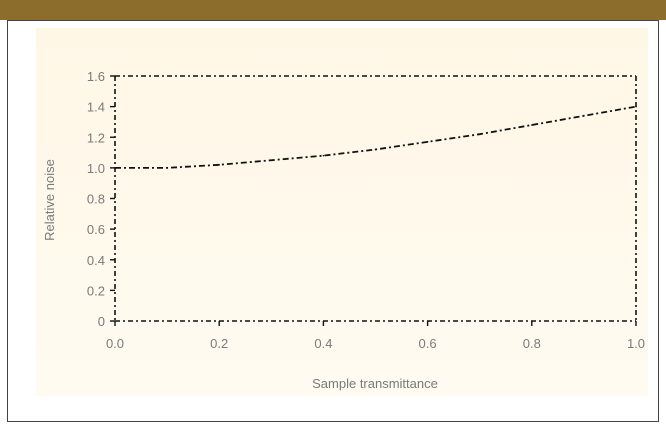 Image resolution: width=666 pixels, height=429 pixels. Describe the element at coordinates (96, 76) in the screenshot. I see `y-tick-label: 1.6` at that location.